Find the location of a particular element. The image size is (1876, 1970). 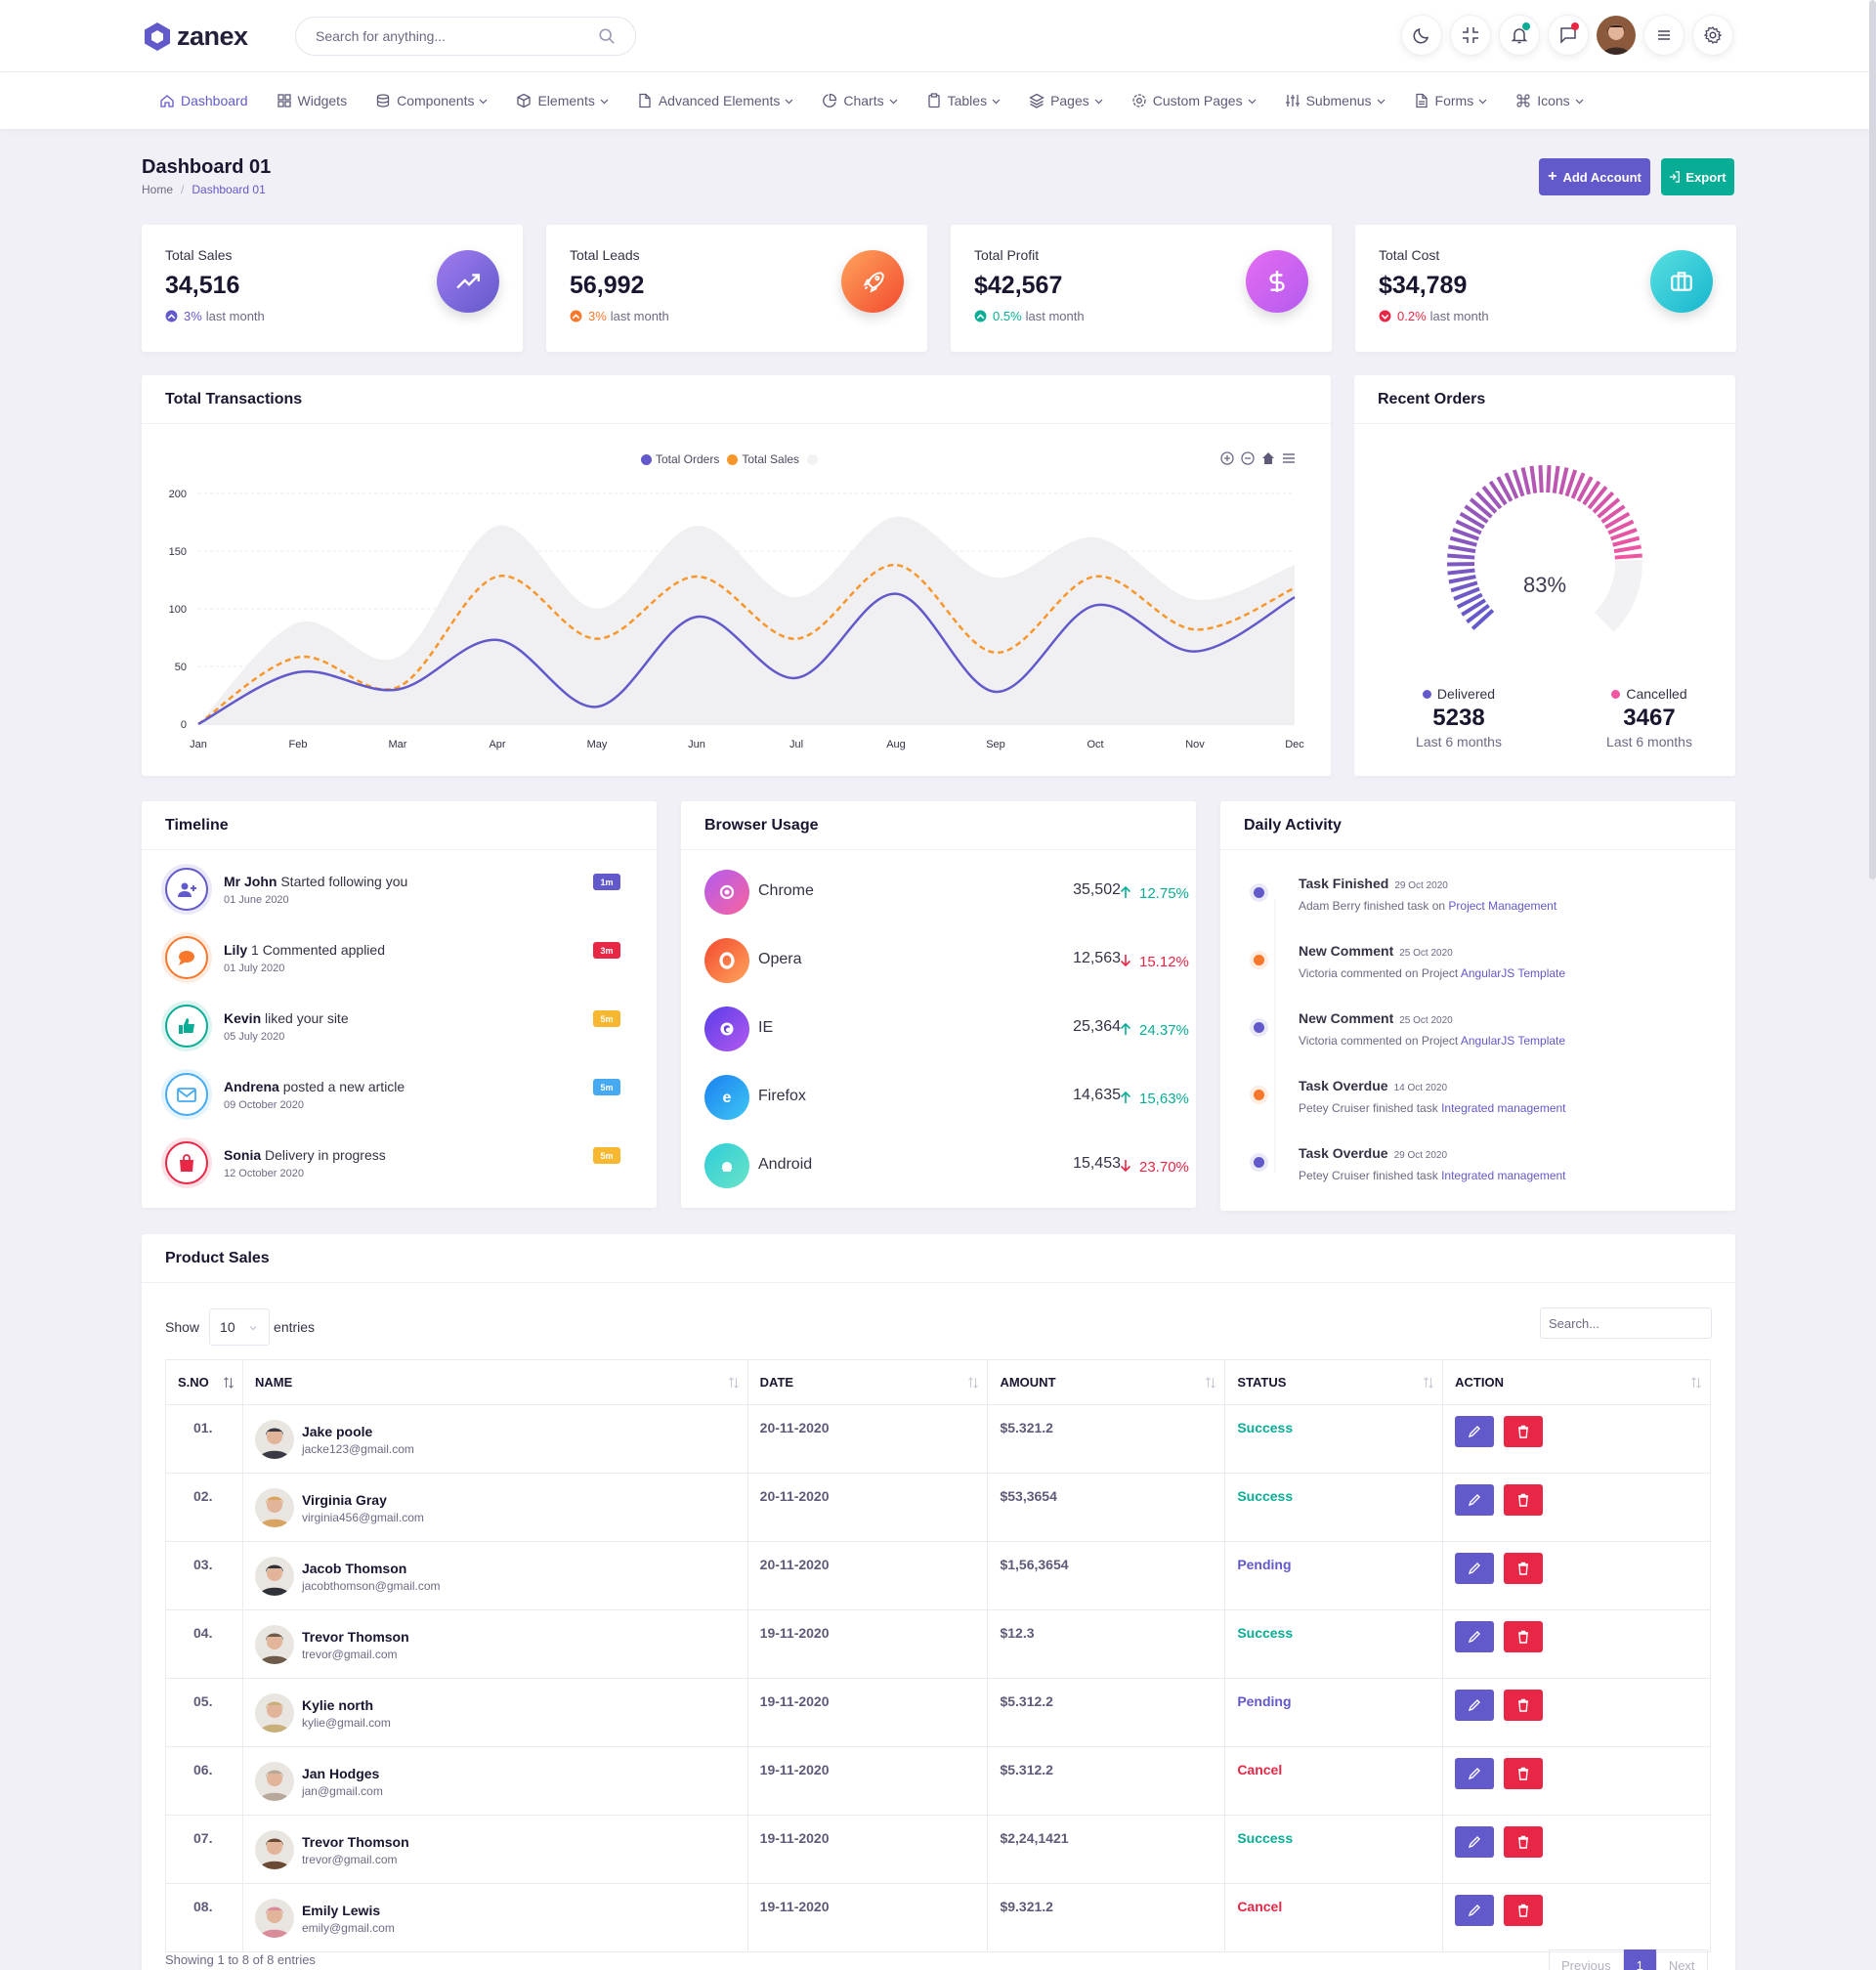

home-icon is located at coordinates (1268, 458).